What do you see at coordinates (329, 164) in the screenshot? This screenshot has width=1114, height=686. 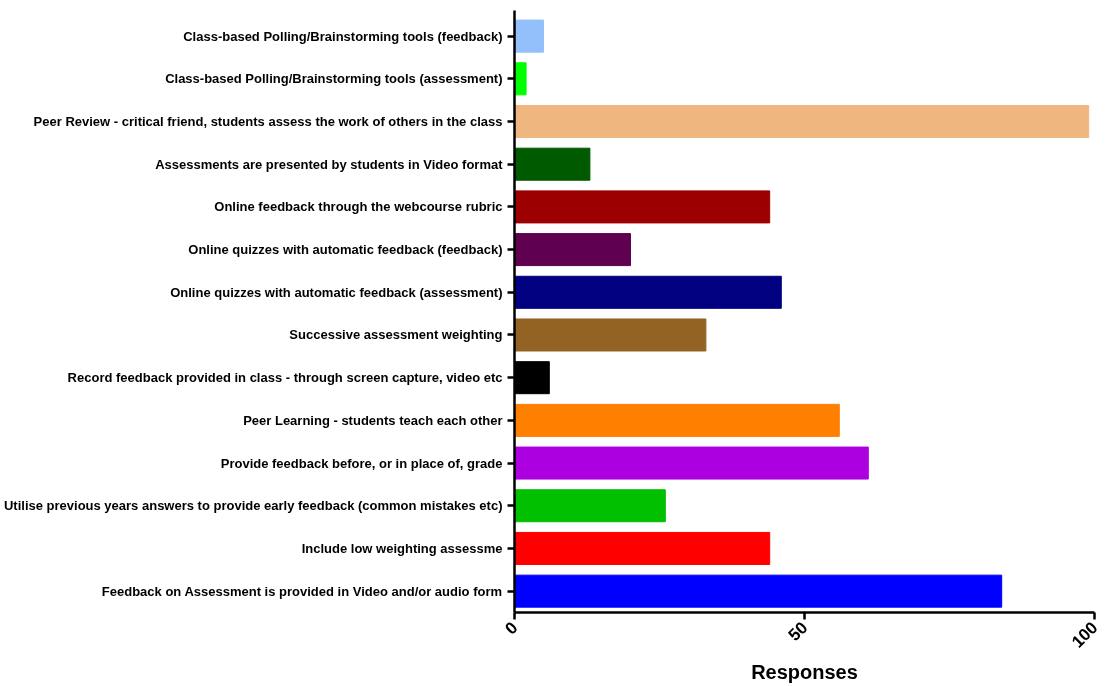 I see `y-tick-label: Assessments are presented by students in Video format` at bounding box center [329, 164].